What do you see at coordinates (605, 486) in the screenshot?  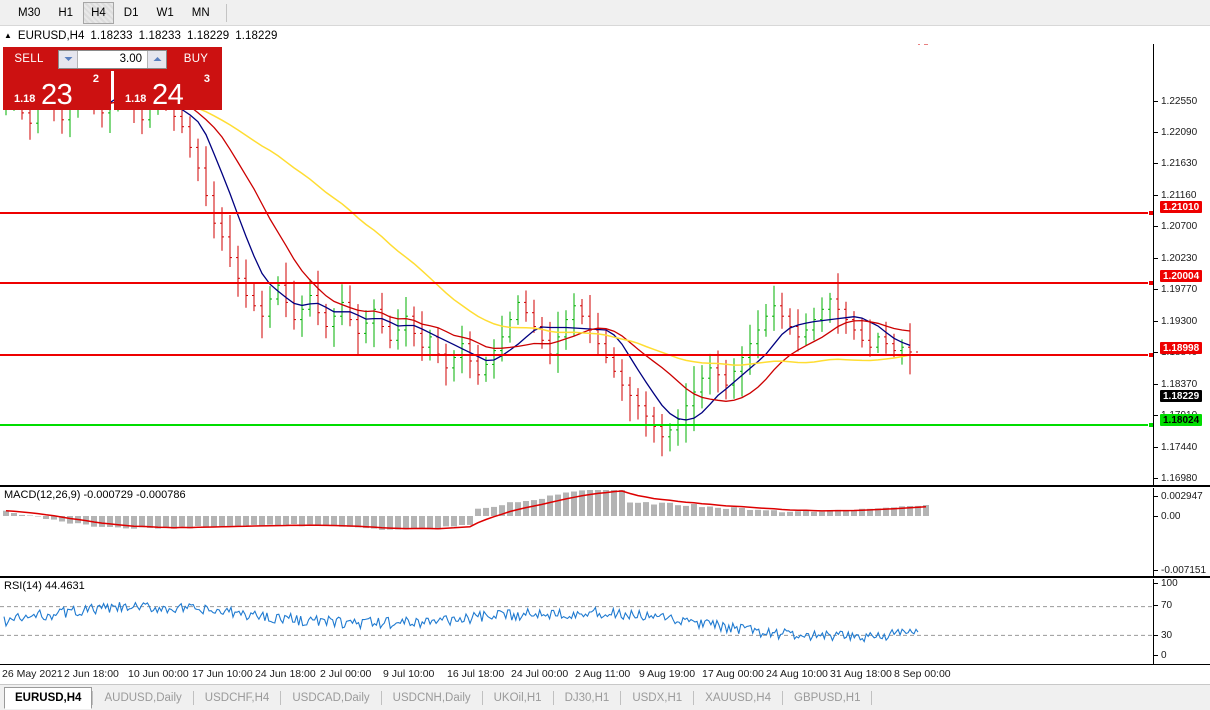 I see `pane-separator-macd` at bounding box center [605, 486].